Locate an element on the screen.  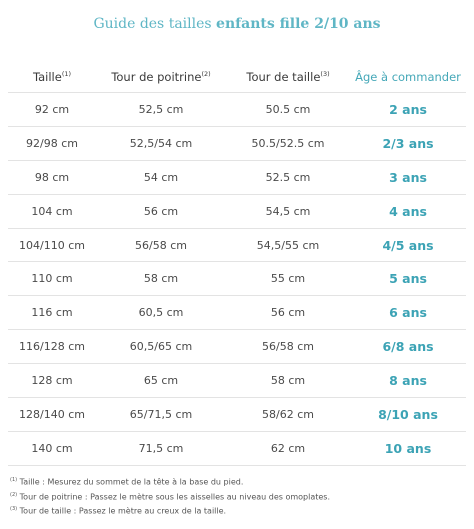
cell-tour-taille: 50.5/52.5 cm is located at coordinates (288, 143).